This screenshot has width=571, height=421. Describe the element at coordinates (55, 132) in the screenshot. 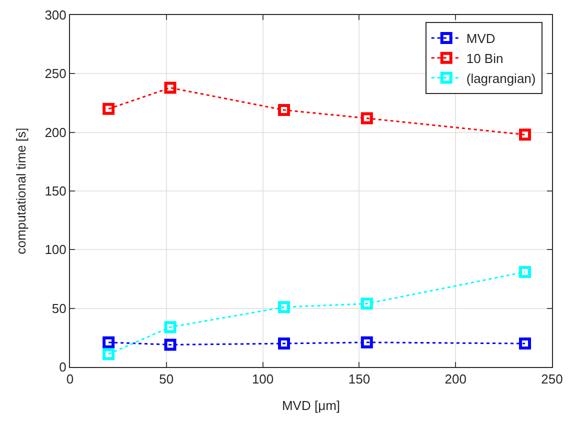

I see `y-tick-label: 200` at that location.